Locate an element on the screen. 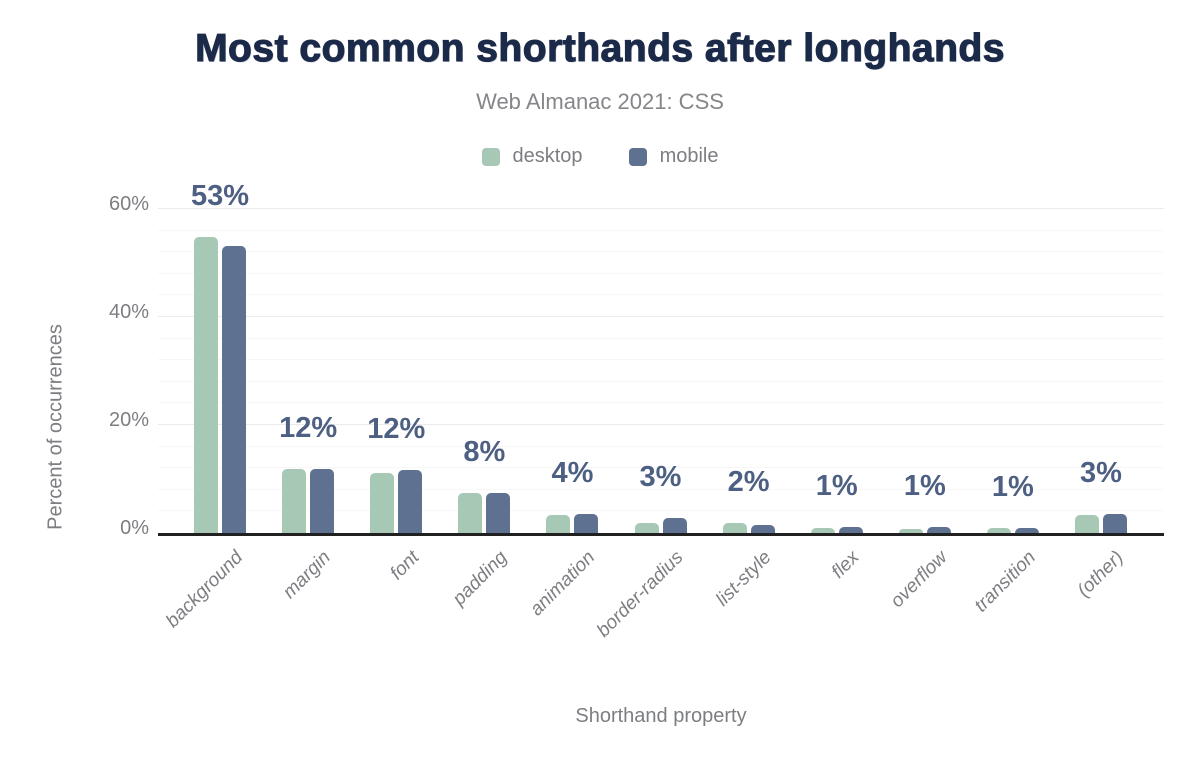 This screenshot has height=776, width=1200. category-label: (other) is located at coordinates (1100, 574).